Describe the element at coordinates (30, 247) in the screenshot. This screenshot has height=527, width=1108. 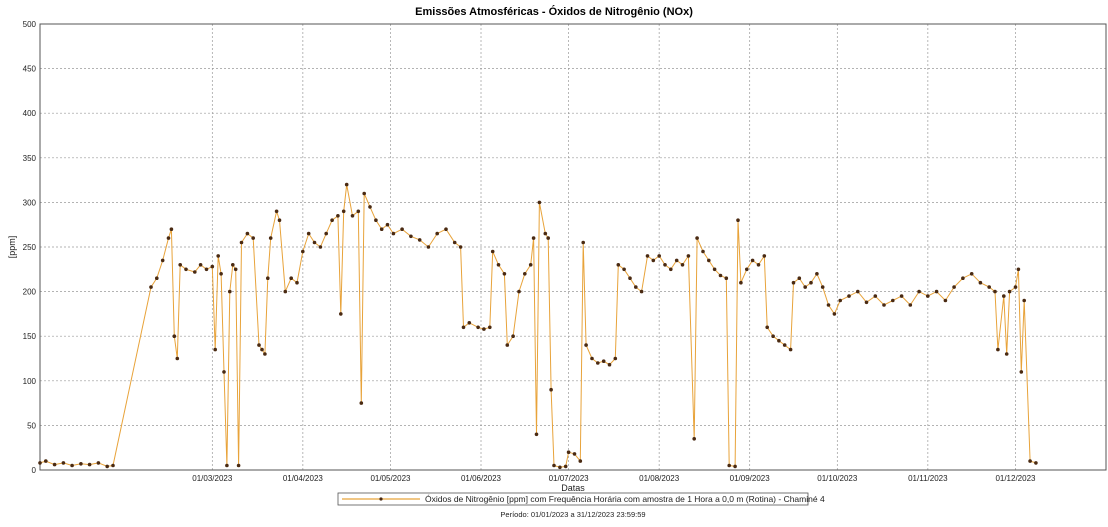
I see `y-axis-ticks: 0 50 100 150 200 250 300 350 400 450 500` at that location.